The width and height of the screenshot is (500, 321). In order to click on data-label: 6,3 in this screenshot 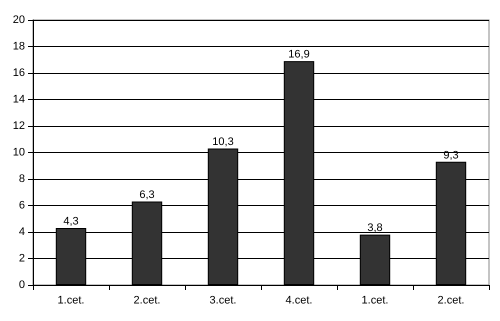, I will do `click(147, 195)`.